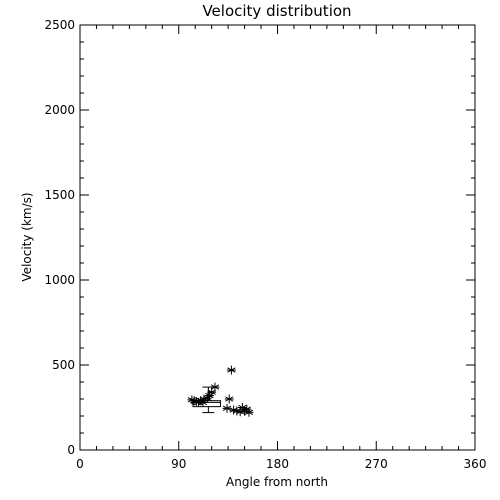  I want to click on y-tick-label: 0, so click(71, 450).